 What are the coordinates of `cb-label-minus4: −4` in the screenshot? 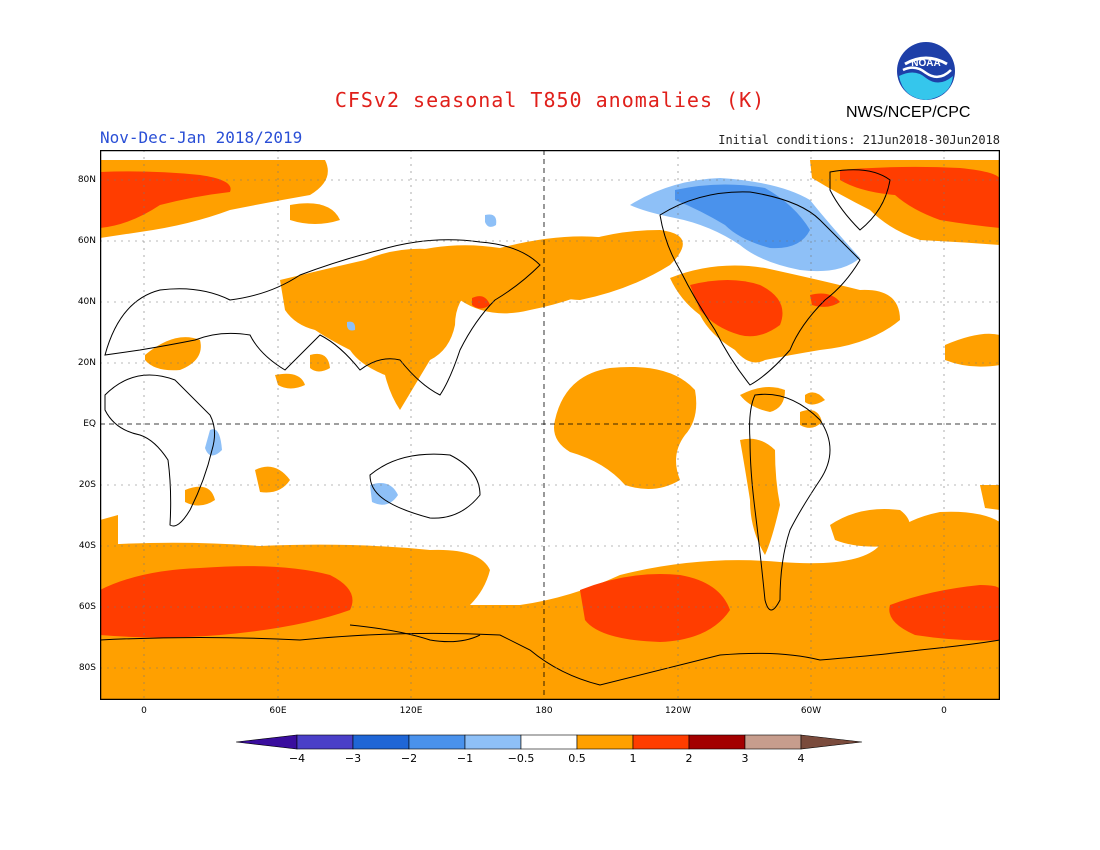 It's located at (297, 758).